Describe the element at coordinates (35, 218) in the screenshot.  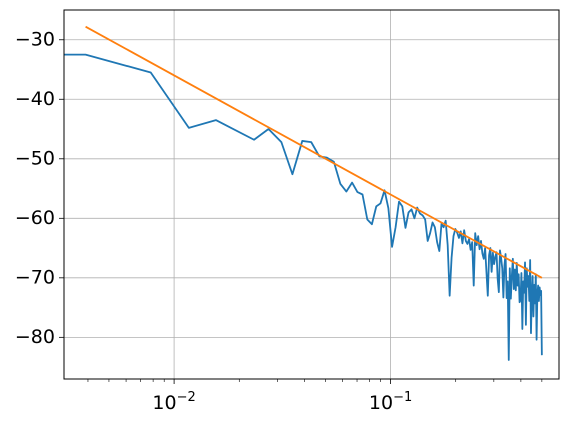
I see `y-tick-label: −60` at that location.